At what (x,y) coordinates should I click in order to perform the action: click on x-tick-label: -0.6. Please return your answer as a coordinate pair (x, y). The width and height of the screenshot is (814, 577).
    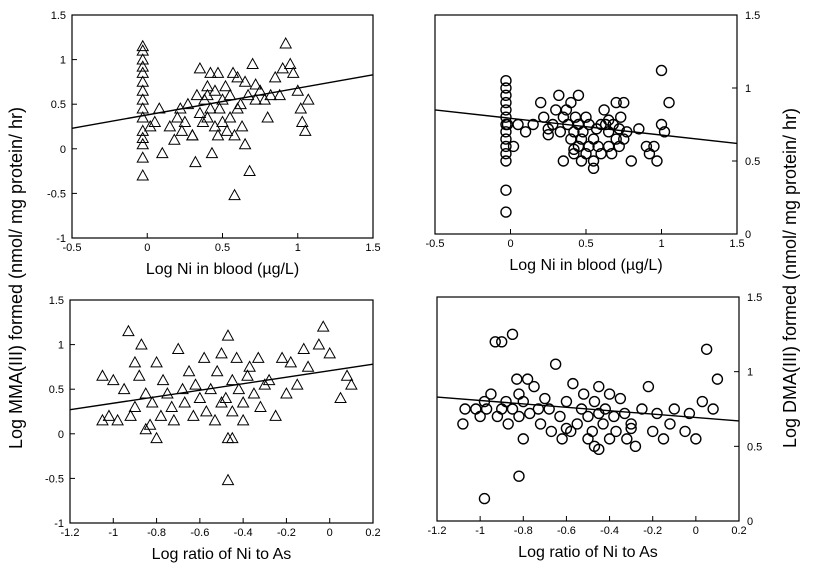
    Looking at the image, I should click on (199, 533).